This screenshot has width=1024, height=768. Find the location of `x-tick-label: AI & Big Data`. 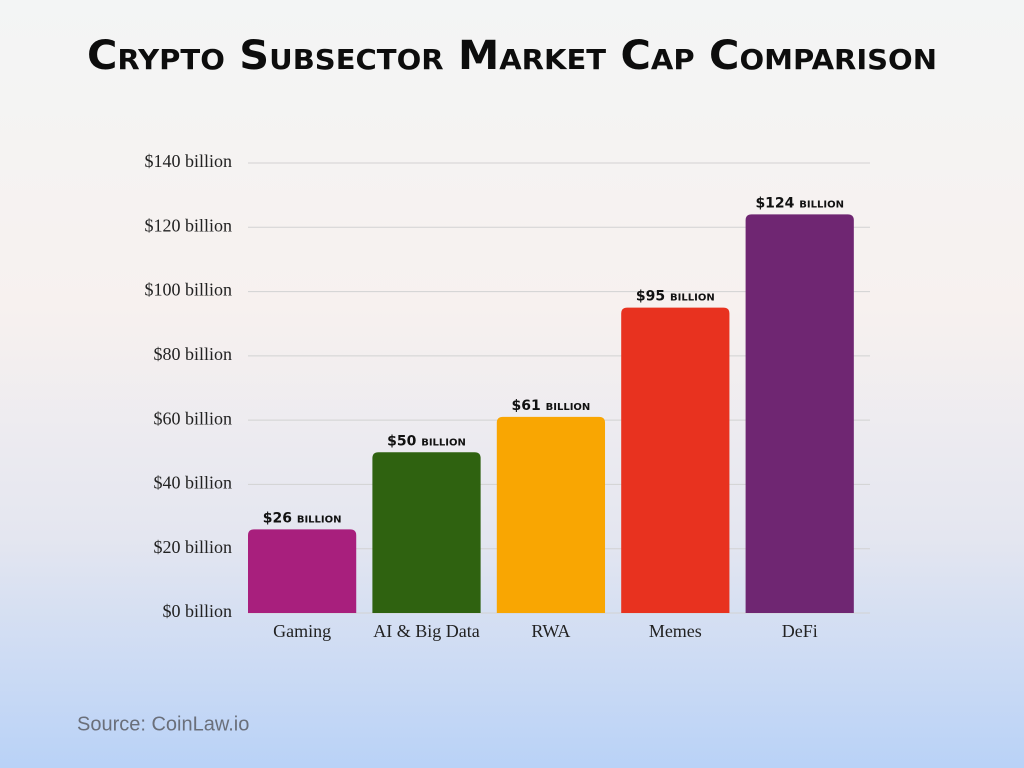

x-tick-label: AI & Big Data is located at coordinates (426, 631).